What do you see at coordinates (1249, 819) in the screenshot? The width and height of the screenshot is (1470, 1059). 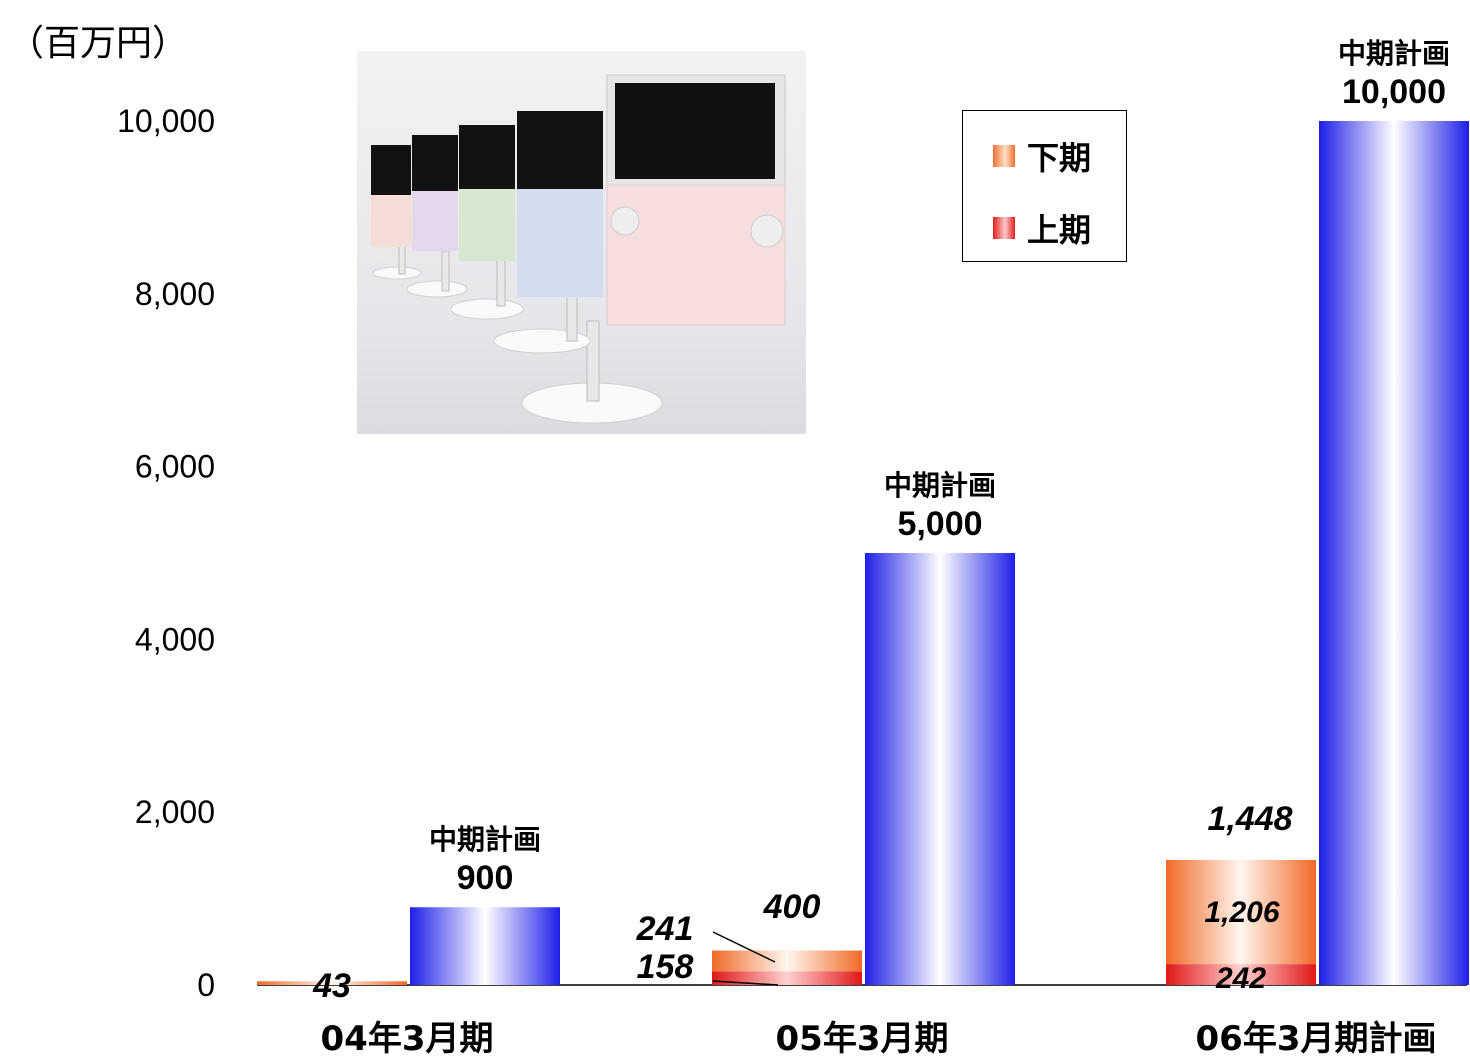 I see `actual-total-label: 1,448` at bounding box center [1249, 819].